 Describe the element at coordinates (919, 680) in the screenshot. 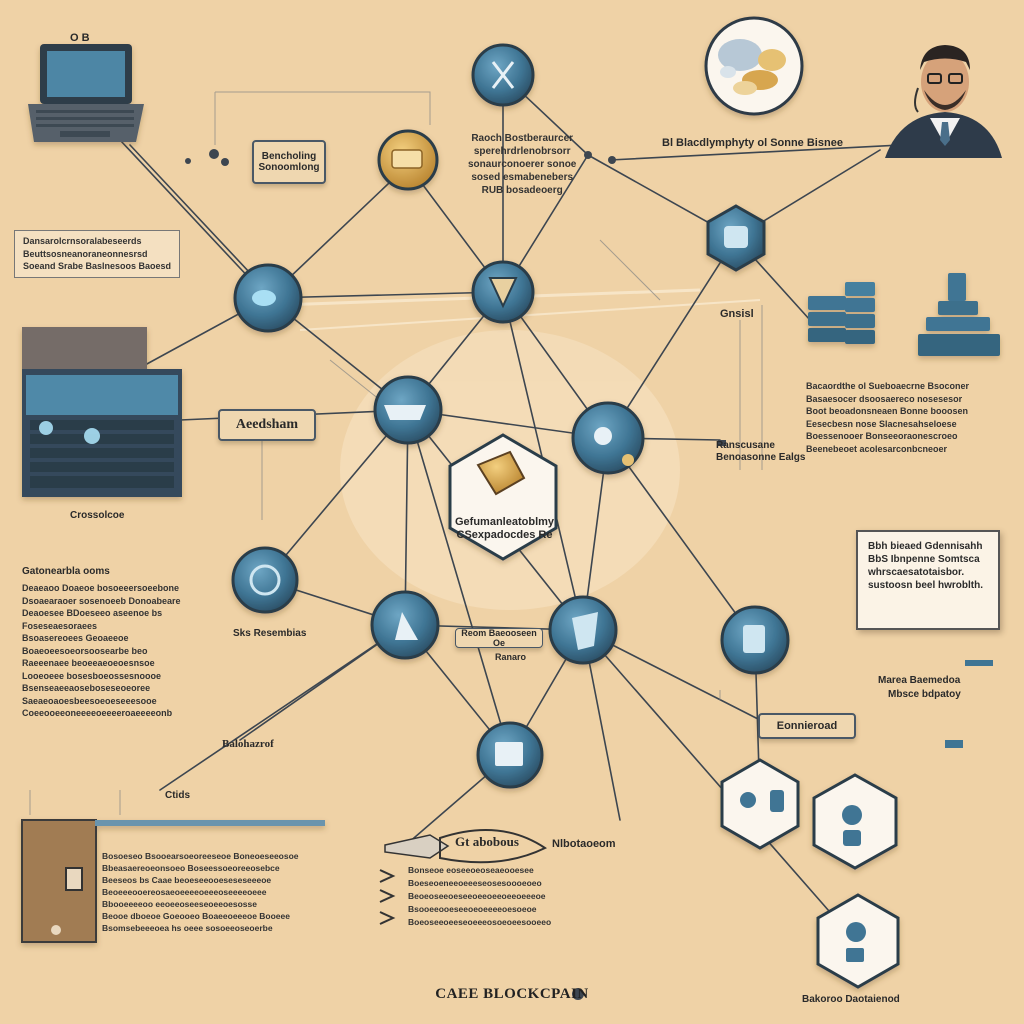

I see `label-vscenemiad: Marea Baemedoa` at that location.